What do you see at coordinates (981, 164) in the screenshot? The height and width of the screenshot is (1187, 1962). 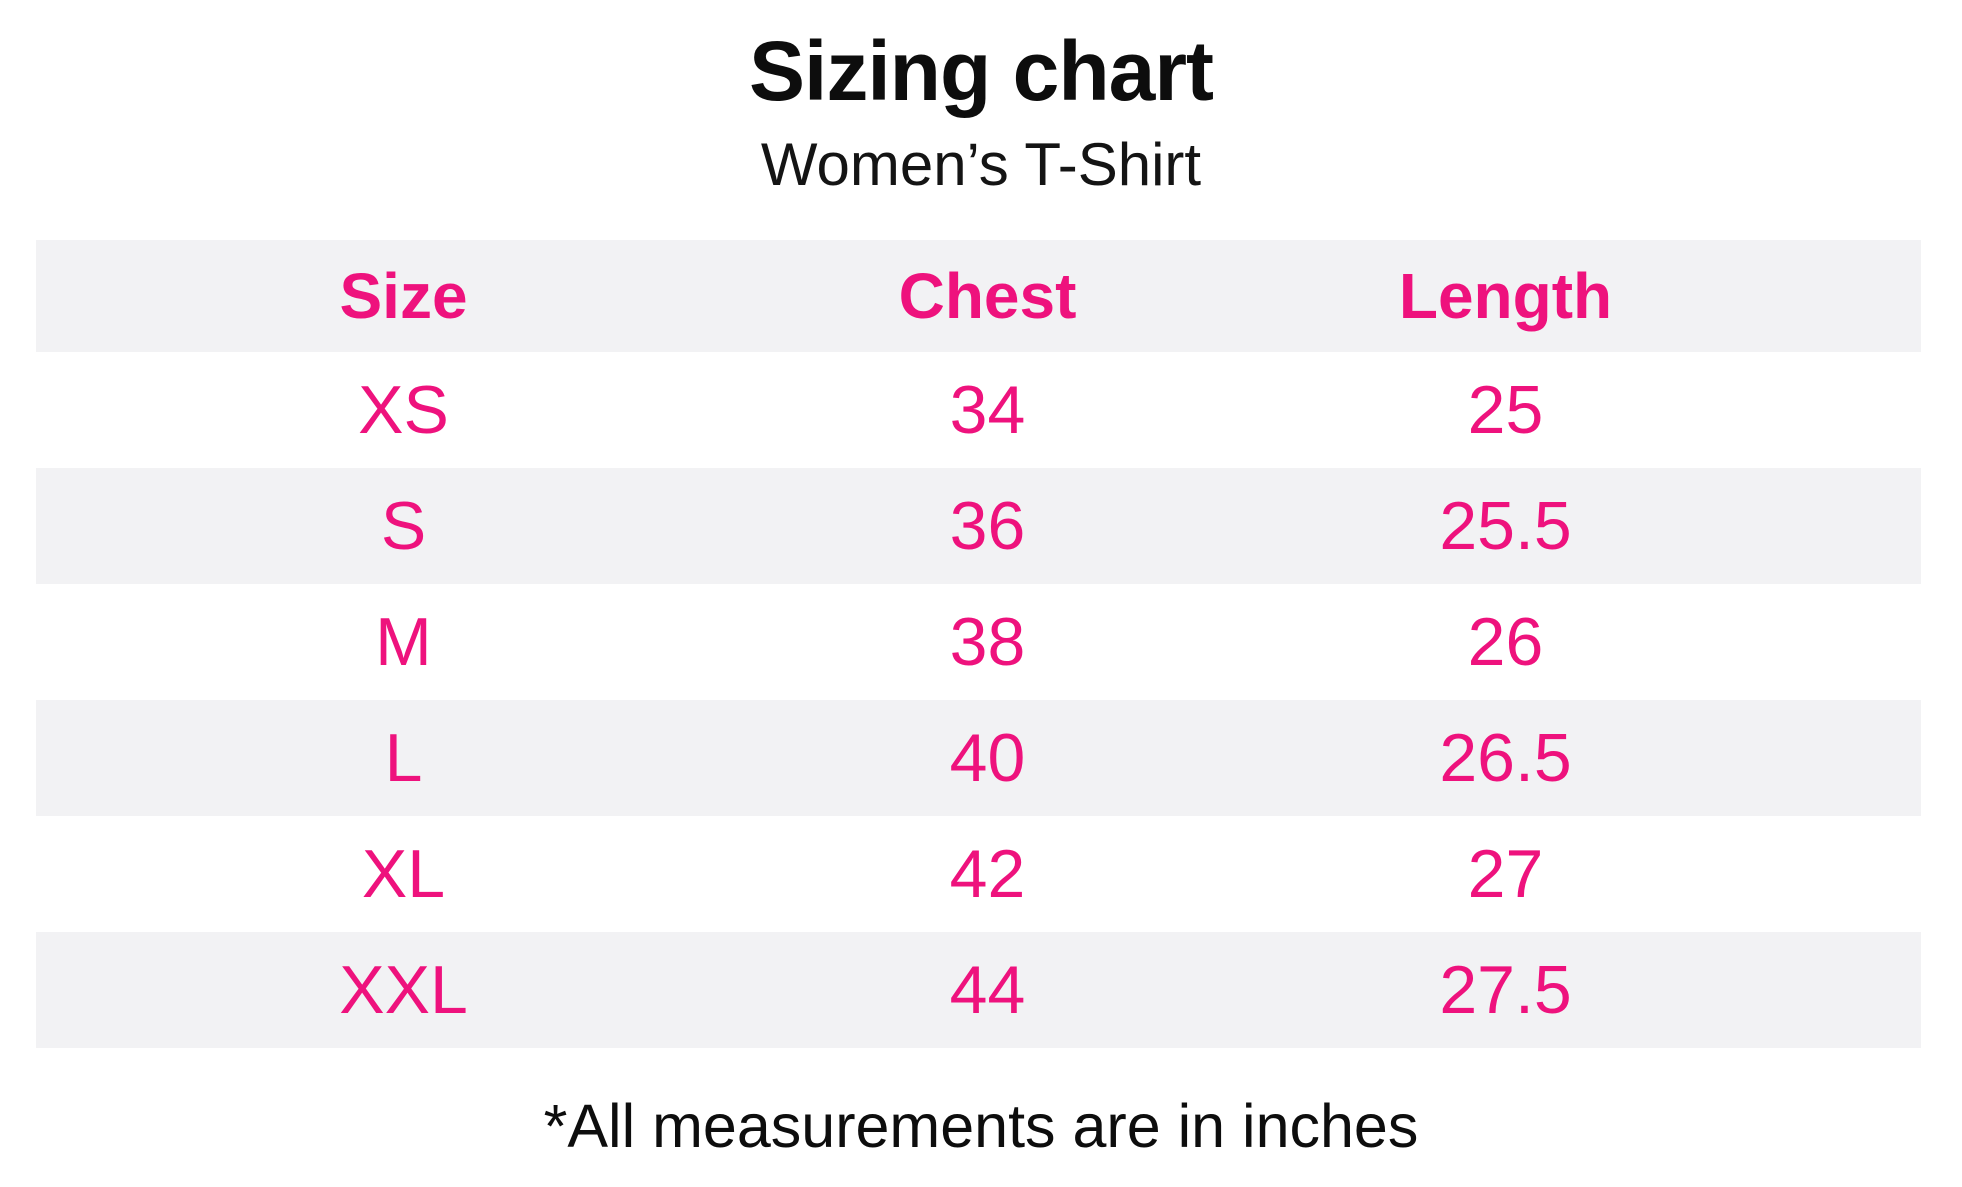 I see `page-subtitle: Women’s T-Shirt` at bounding box center [981, 164].